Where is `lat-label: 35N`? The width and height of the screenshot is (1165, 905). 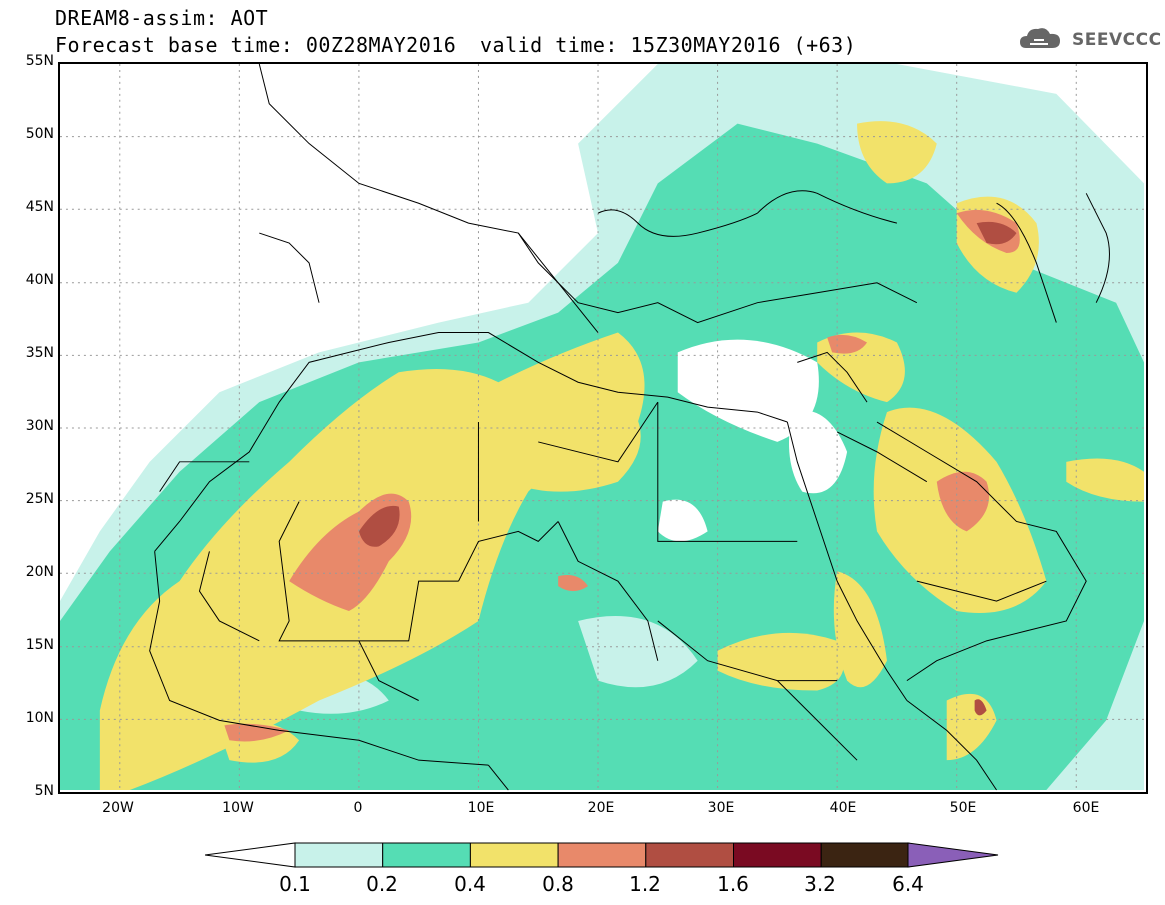
lat-label: 35N is located at coordinates (39, 353).